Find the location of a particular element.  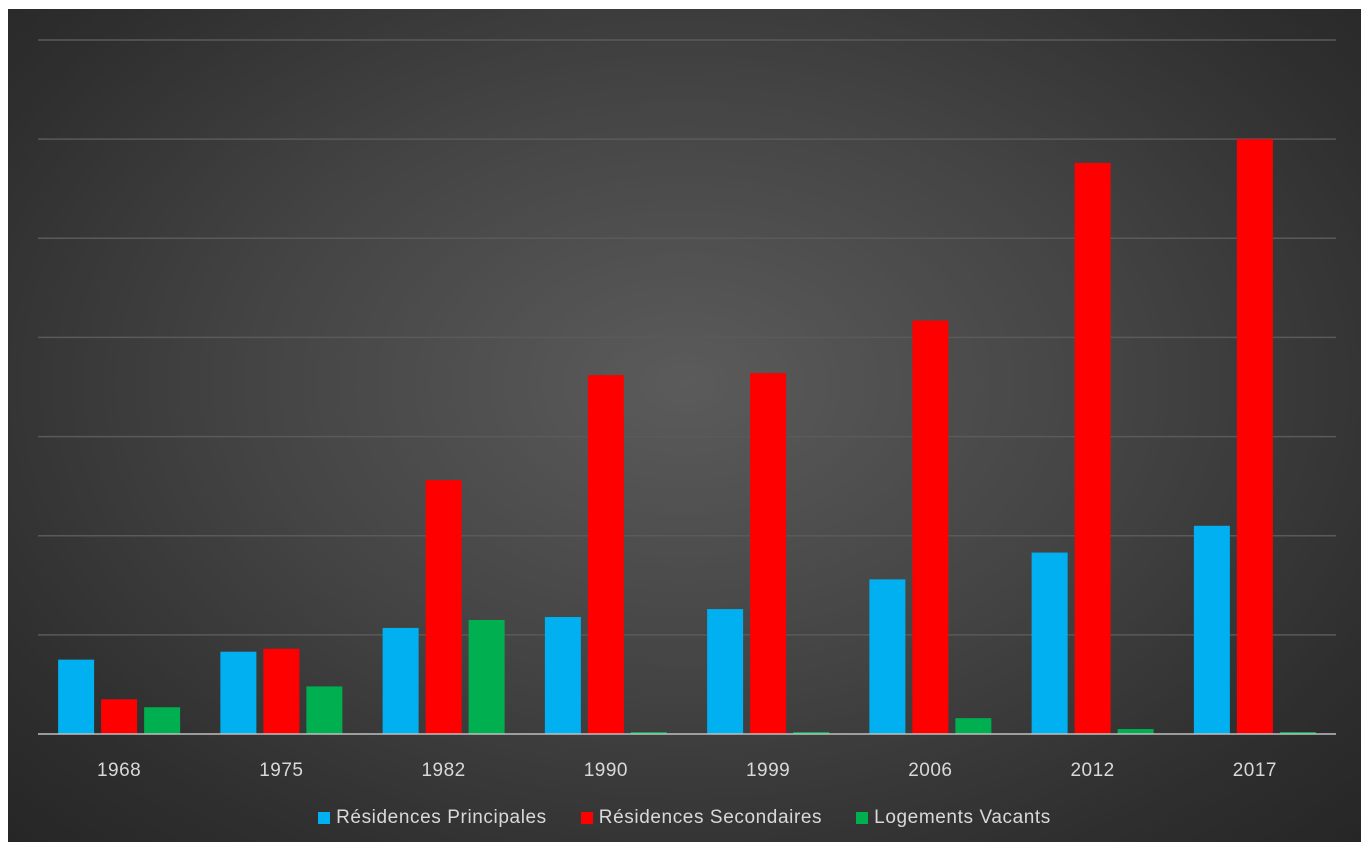

bar-r-sidences-principales-1990 is located at coordinates (562, 675).